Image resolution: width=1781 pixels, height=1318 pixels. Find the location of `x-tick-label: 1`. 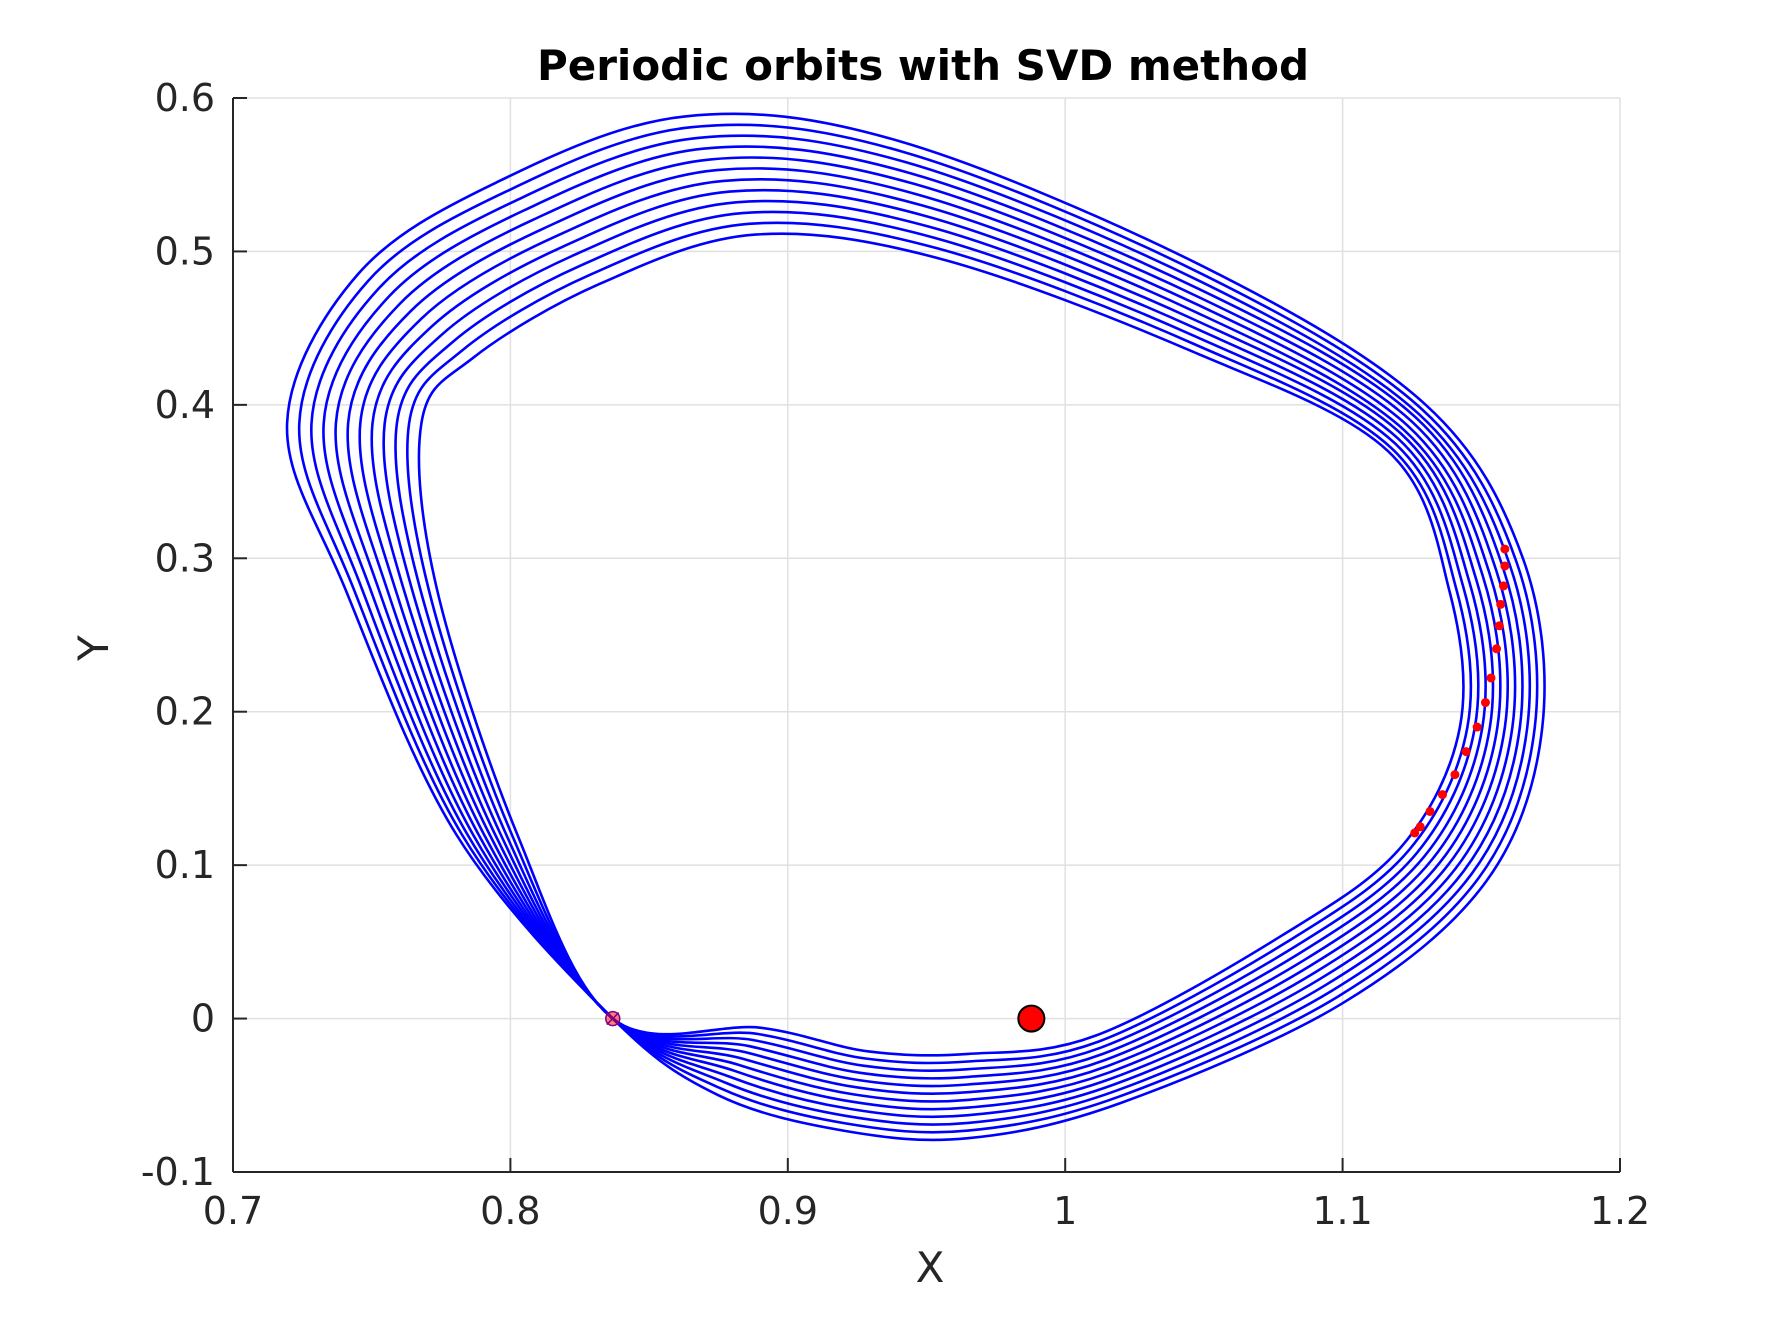

x-tick-label: 1 is located at coordinates (1065, 1211).